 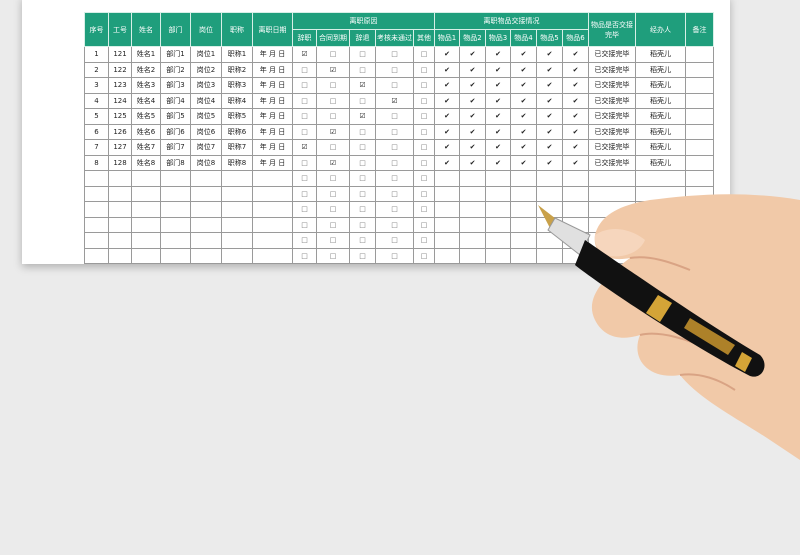 I want to click on reason-checkbox: □, so click(x=394, y=255).